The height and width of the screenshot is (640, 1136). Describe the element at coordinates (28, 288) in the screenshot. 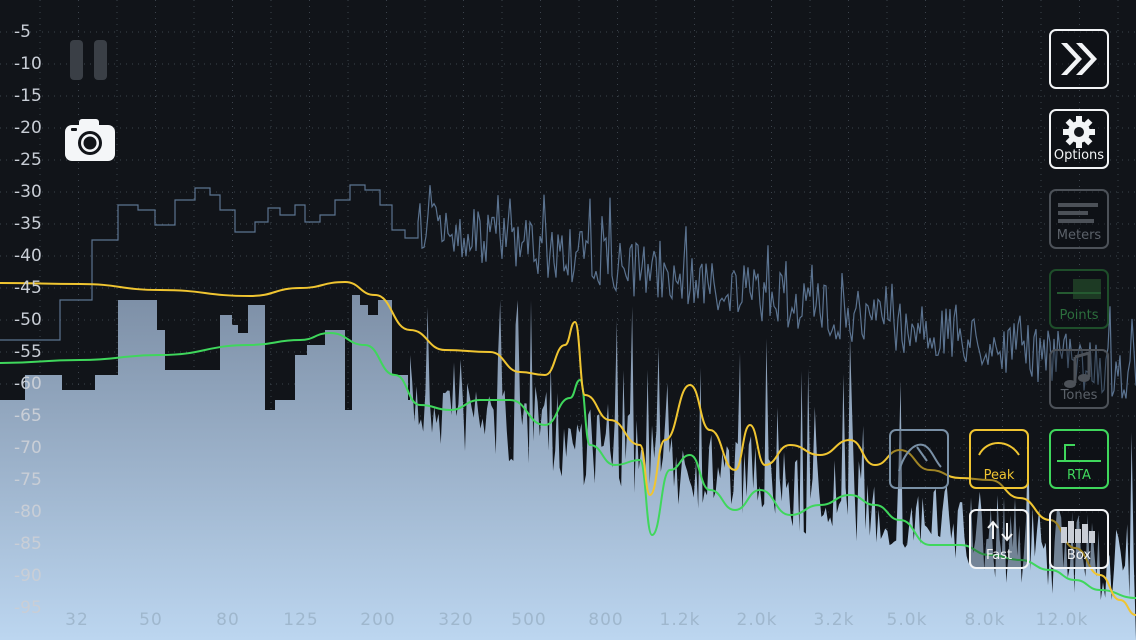

I see `y-tick-label: -45` at that location.